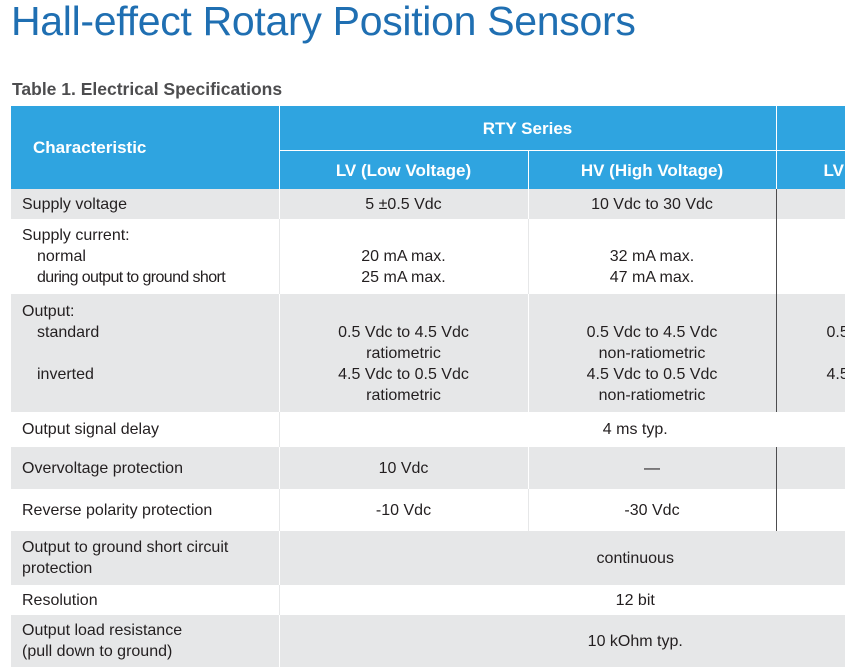 This screenshot has width=845, height=667. What do you see at coordinates (68, 332) in the screenshot?
I see `row-sublabel-standard: standard` at bounding box center [68, 332].